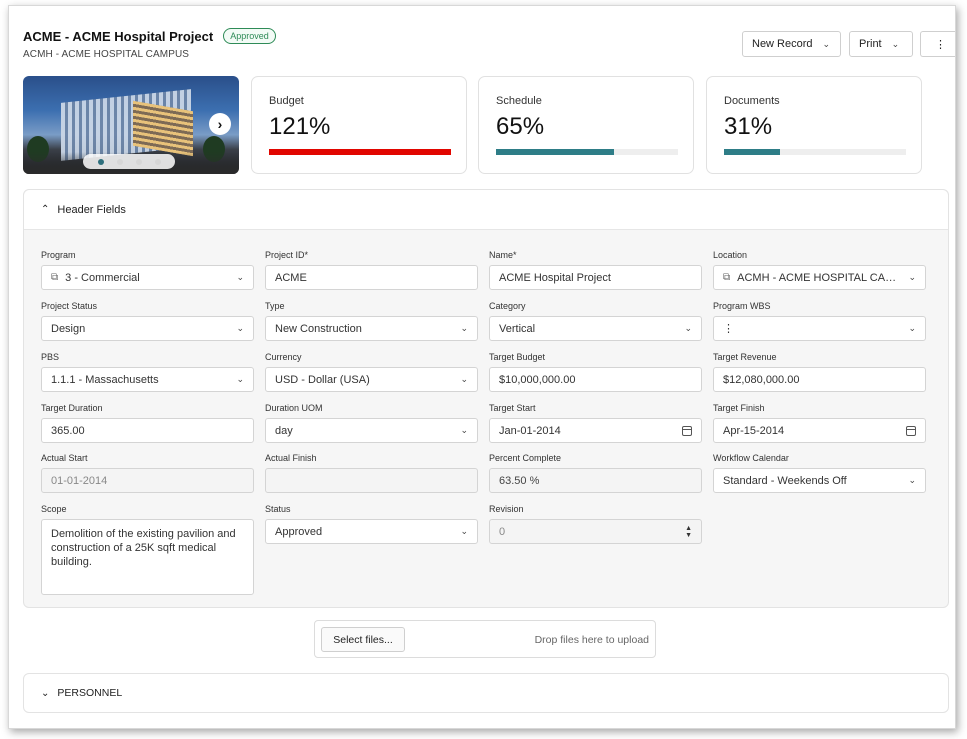  I want to click on actual-finish-field: Actual Finish, so click(371, 473).